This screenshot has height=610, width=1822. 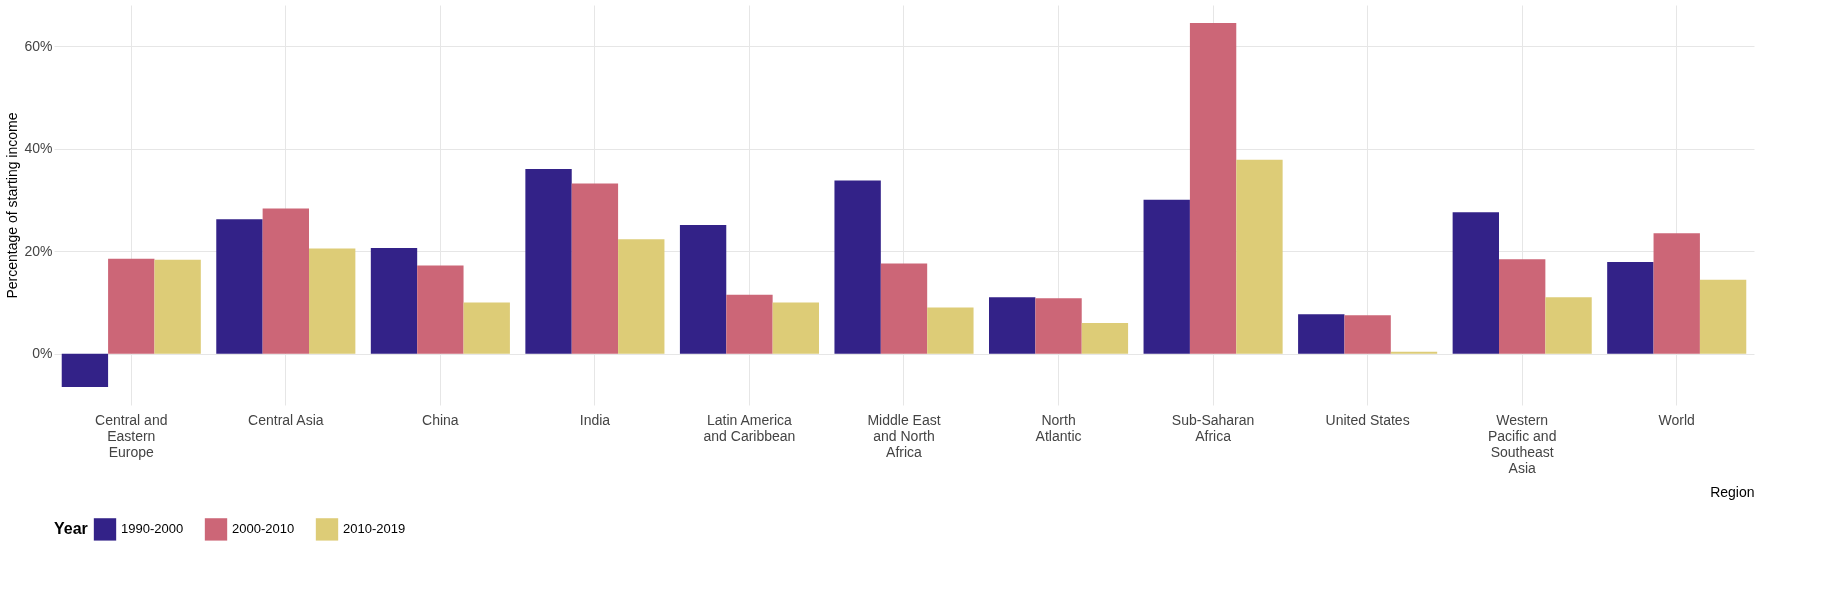 What do you see at coordinates (131, 435) in the screenshot?
I see `x-tick-label: Central and Eastern Europe` at bounding box center [131, 435].